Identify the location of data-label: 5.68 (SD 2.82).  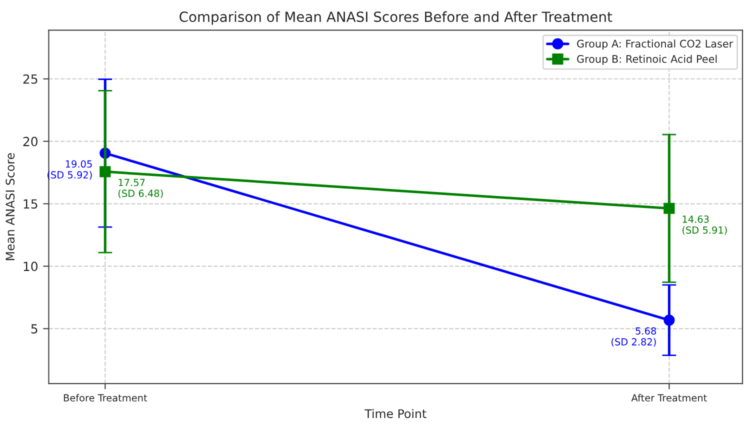
(634, 337).